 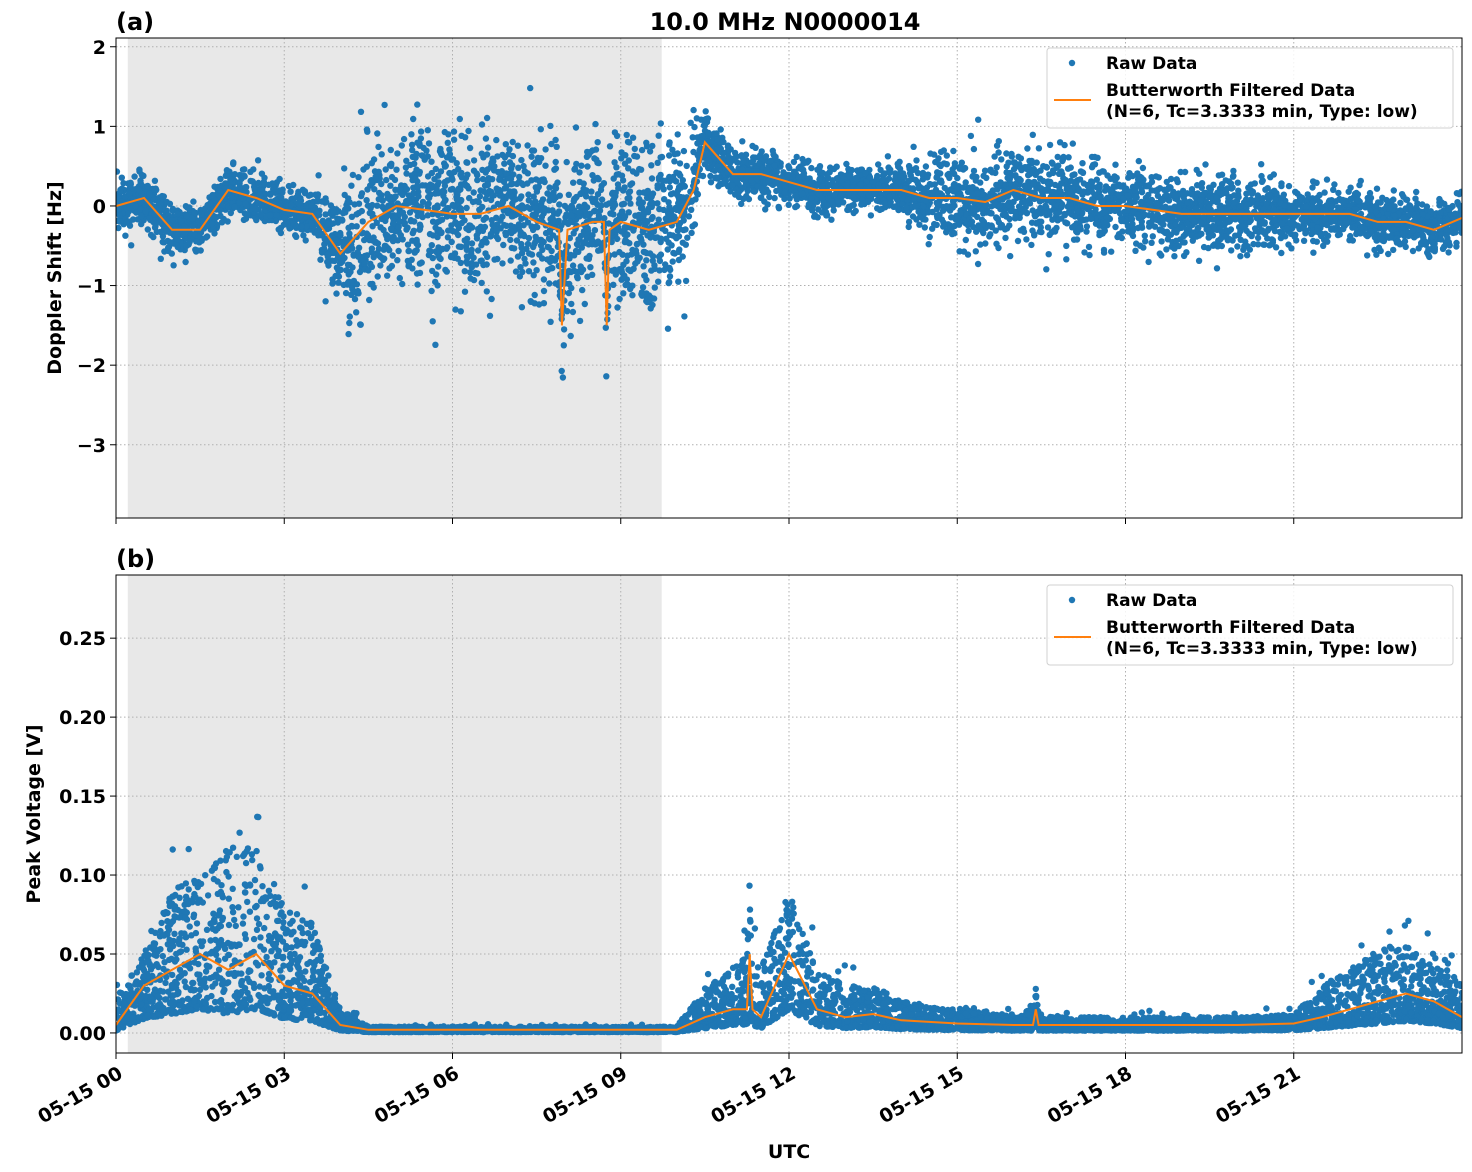 What do you see at coordinates (785, 22) in the screenshot?
I see `chart-title: 10.0 MHz N0000014` at bounding box center [785, 22].